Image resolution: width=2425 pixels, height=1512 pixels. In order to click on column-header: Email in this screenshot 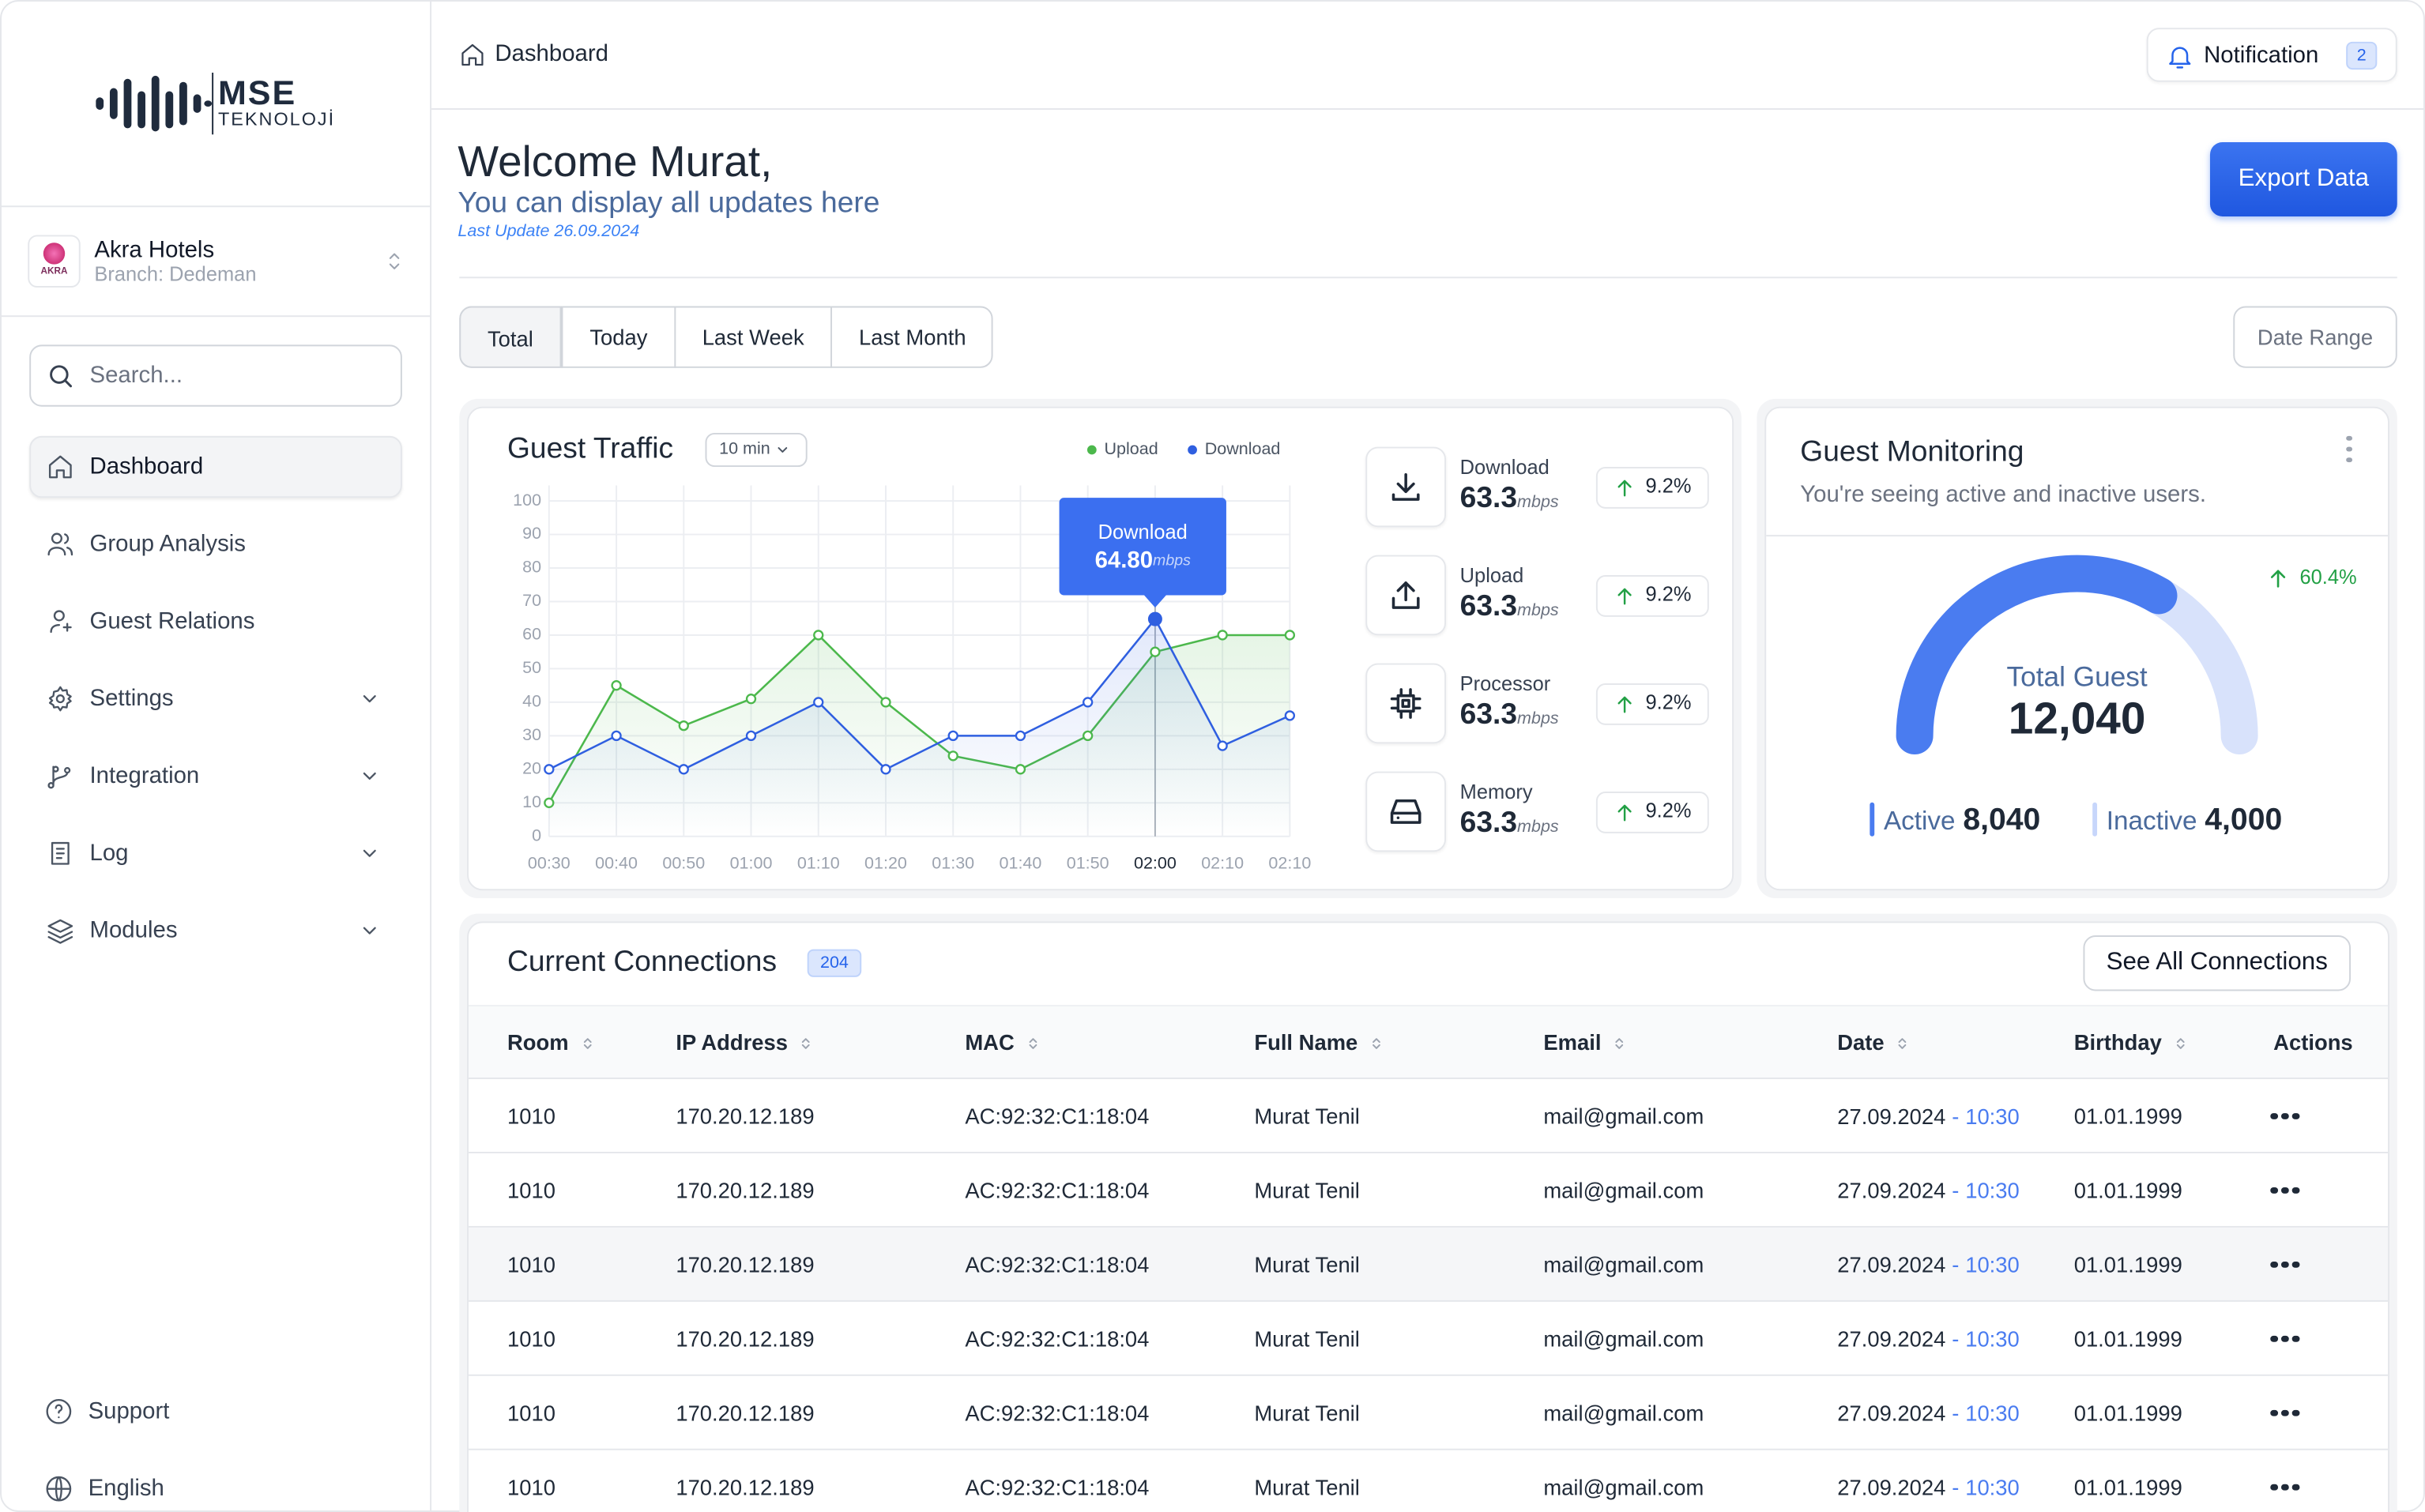, I will do `click(1586, 1042)`.